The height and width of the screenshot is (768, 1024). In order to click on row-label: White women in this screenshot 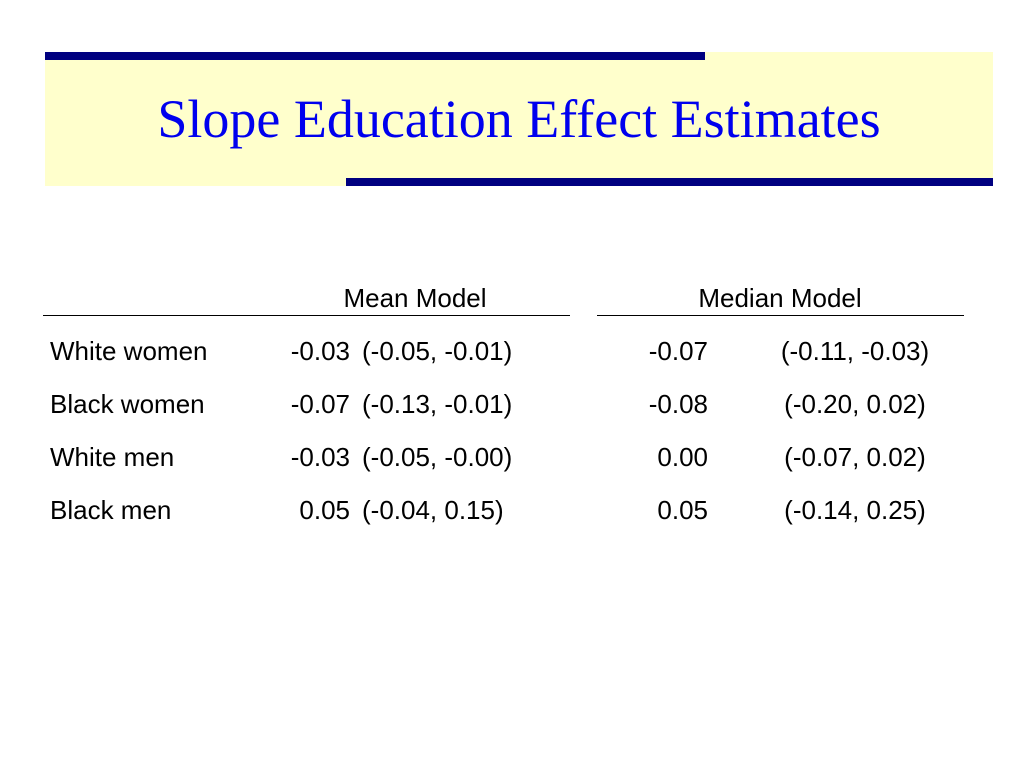, I will do `click(129, 351)`.